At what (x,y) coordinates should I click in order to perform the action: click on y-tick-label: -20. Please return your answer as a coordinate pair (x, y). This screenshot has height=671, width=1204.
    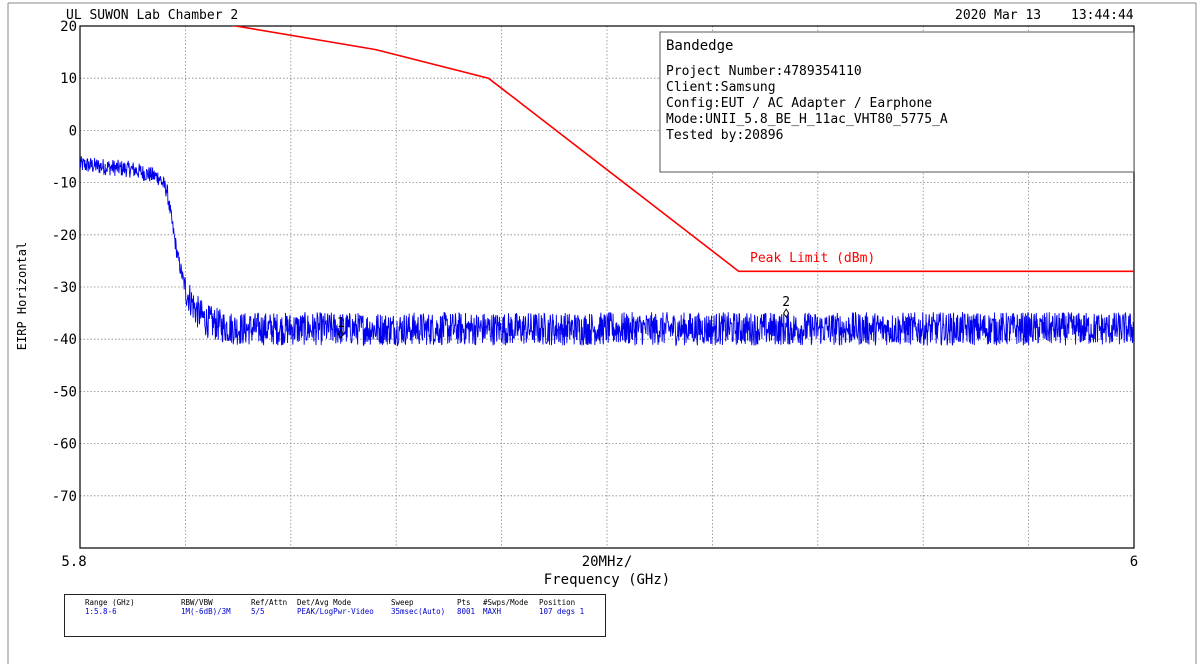
    Looking at the image, I should click on (64, 236).